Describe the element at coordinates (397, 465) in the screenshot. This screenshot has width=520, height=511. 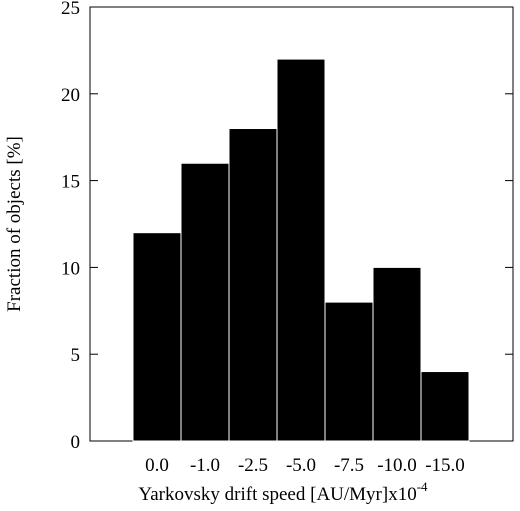
I see `x-tick-label: -10.0` at that location.